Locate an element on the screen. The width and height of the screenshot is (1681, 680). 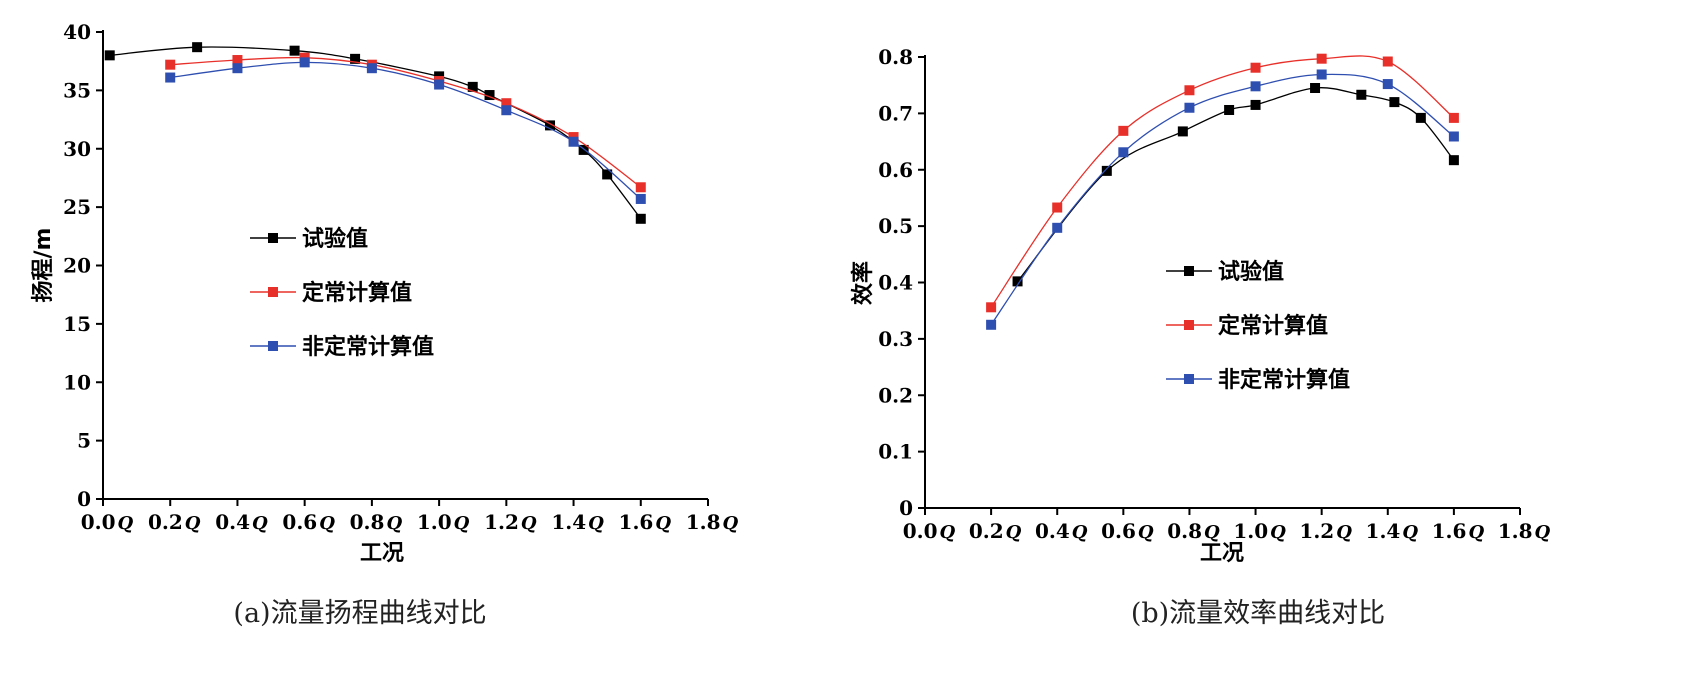
figure-caption: (b)流量效率曲线对比 is located at coordinates (1258, 613).